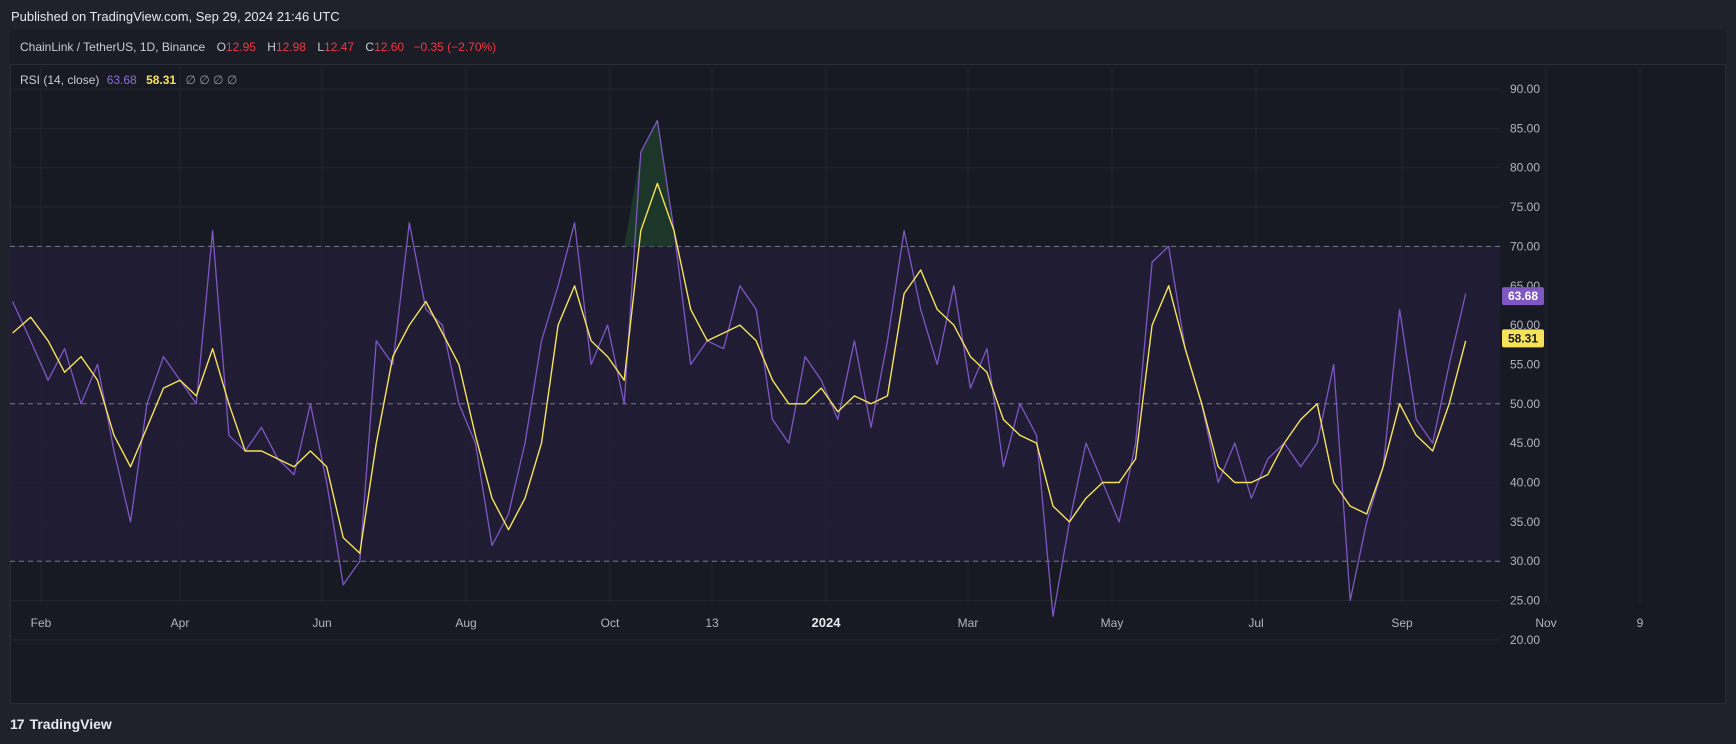 Image resolution: width=1736 pixels, height=744 pixels. Describe the element at coordinates (1525, 325) in the screenshot. I see `y-tick-label: 60.00` at that location.